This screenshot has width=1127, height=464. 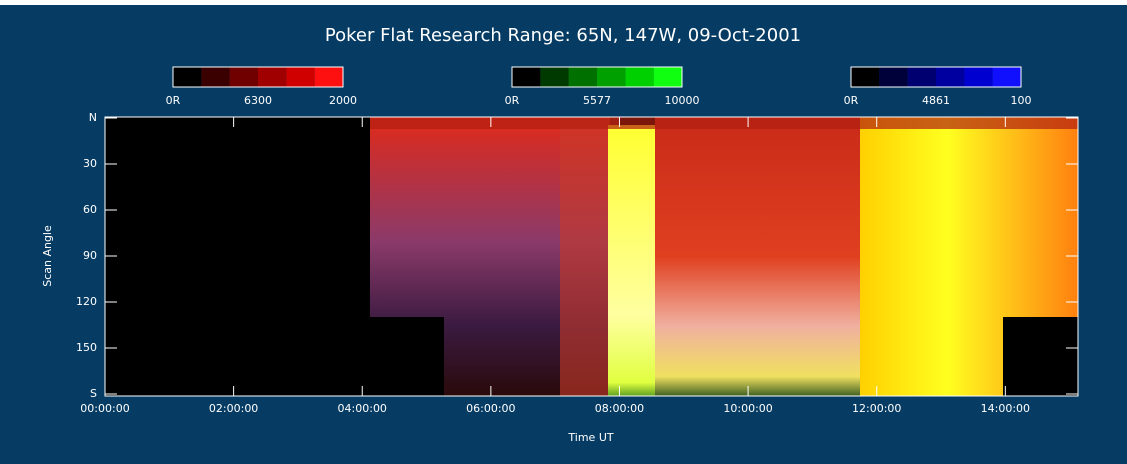 I want to click on x-tick-label: 04:00:00, so click(x=362, y=408).